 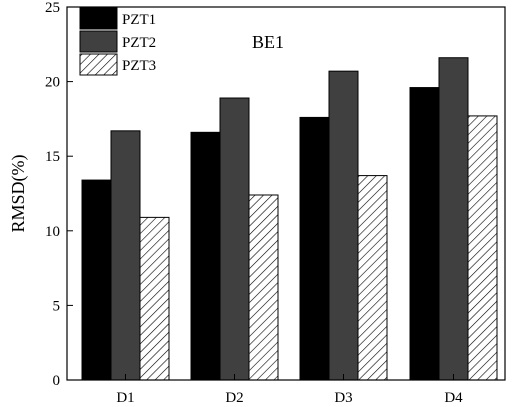 What do you see at coordinates (59, 194) in the screenshot?
I see `y-axis-ticks: 0 5 10 15 20 25` at bounding box center [59, 194].